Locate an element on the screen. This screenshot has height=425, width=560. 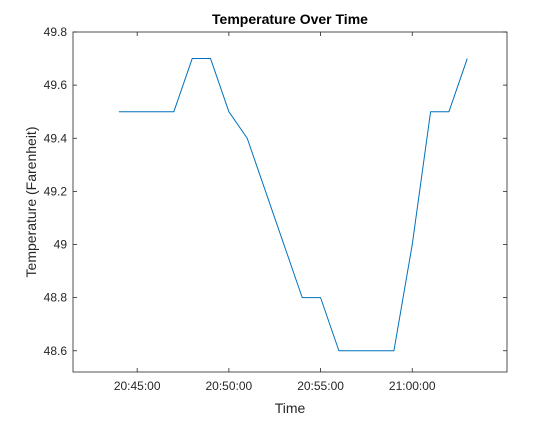
chart-title: Temperature Over Time is located at coordinates (290, 19).